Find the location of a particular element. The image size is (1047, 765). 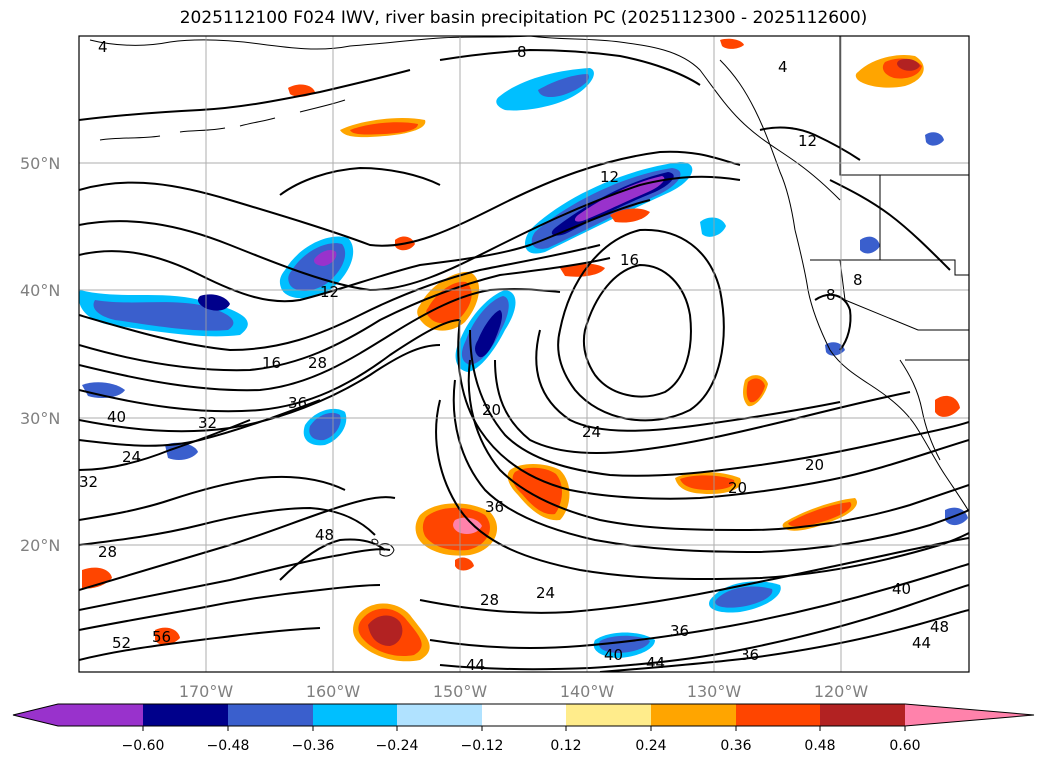

colorbar-tick-label: −0.60 is located at coordinates (143, 746).